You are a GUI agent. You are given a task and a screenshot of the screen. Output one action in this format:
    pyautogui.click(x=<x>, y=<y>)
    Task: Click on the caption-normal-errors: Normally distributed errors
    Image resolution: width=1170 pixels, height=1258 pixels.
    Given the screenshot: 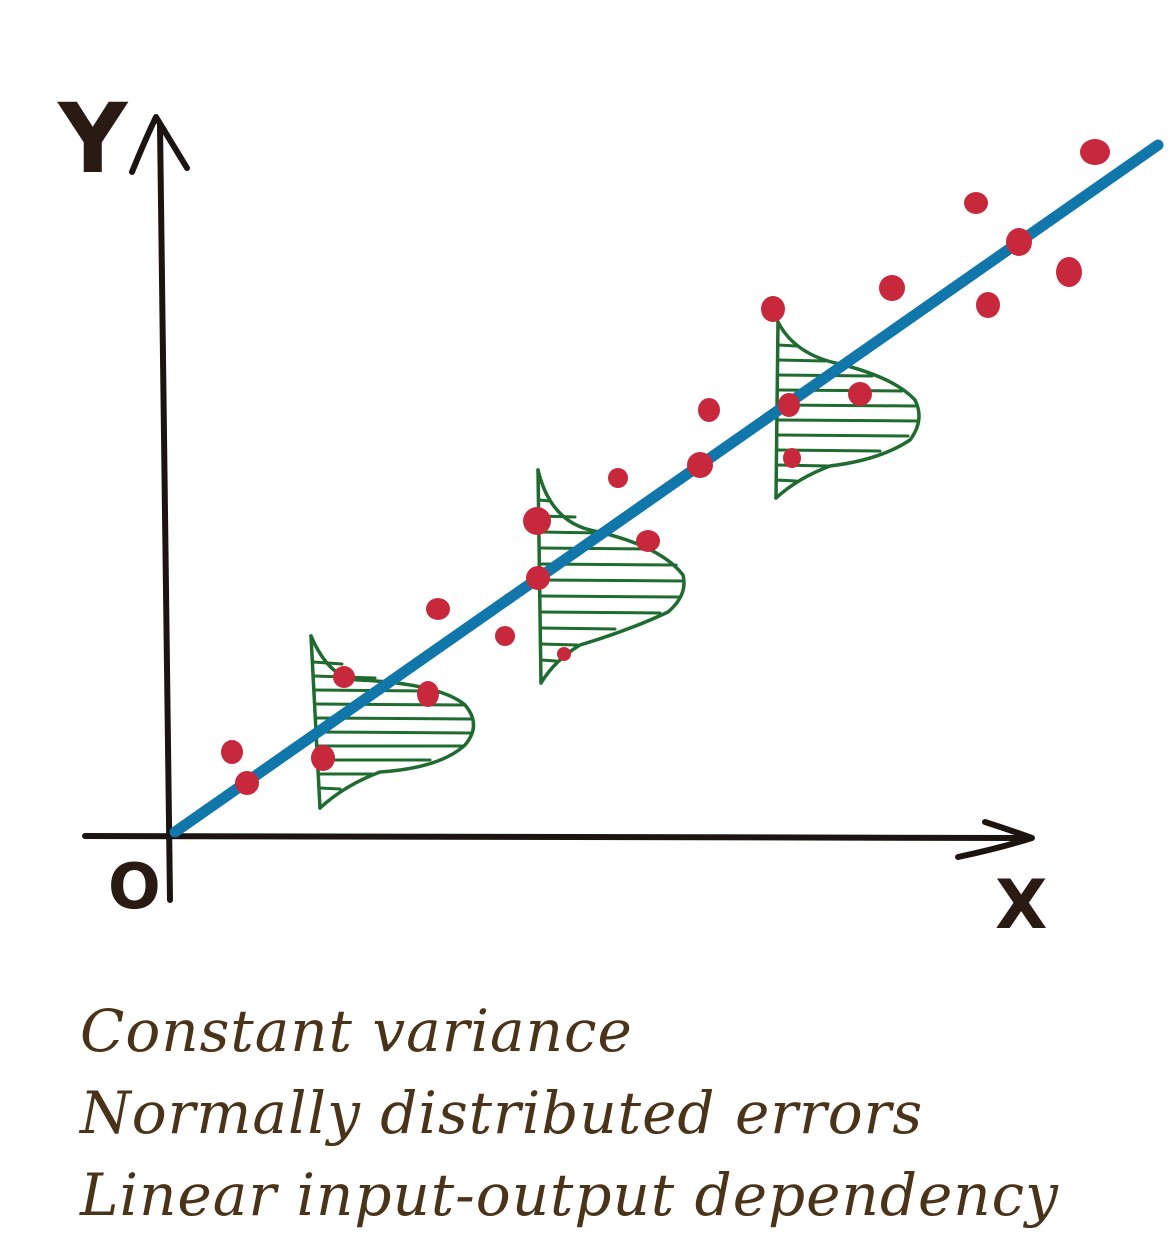 What is the action you would take?
    pyautogui.click(x=502, y=1113)
    